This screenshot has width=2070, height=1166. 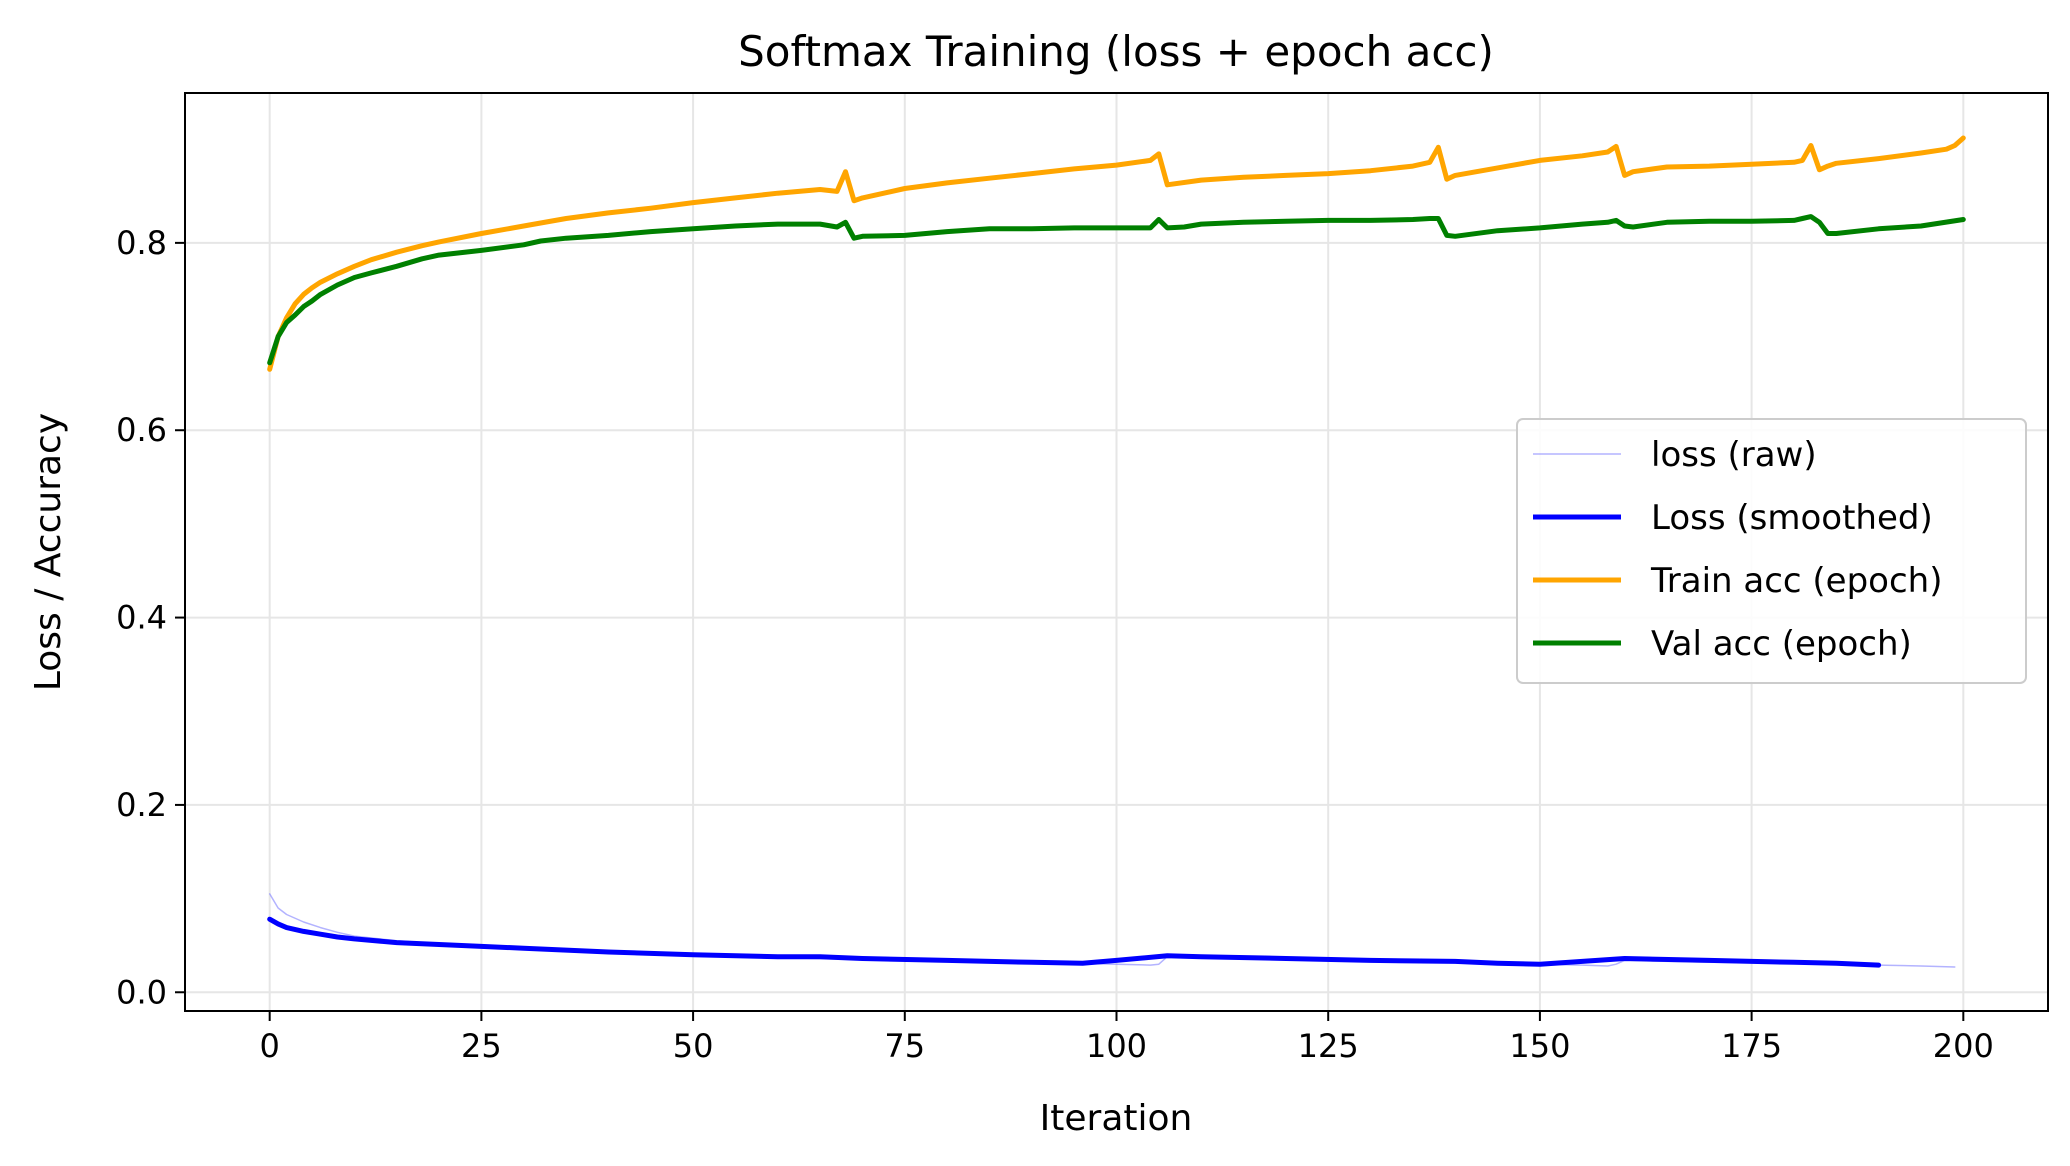 I want to click on y-tick-label: 0.6, so click(x=141, y=430).